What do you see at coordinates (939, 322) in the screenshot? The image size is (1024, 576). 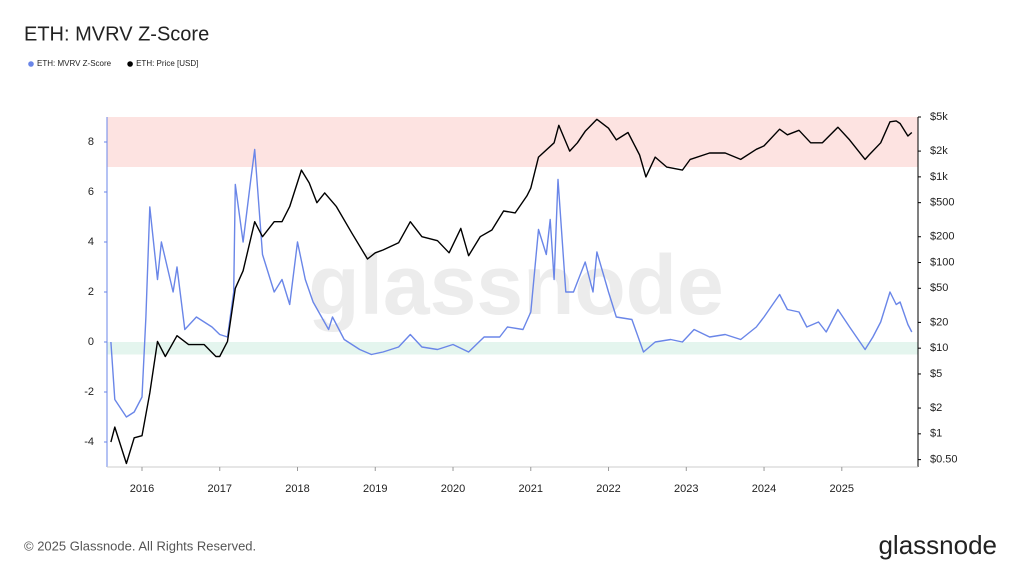 I see `y2-tick-label: $20` at bounding box center [939, 322].